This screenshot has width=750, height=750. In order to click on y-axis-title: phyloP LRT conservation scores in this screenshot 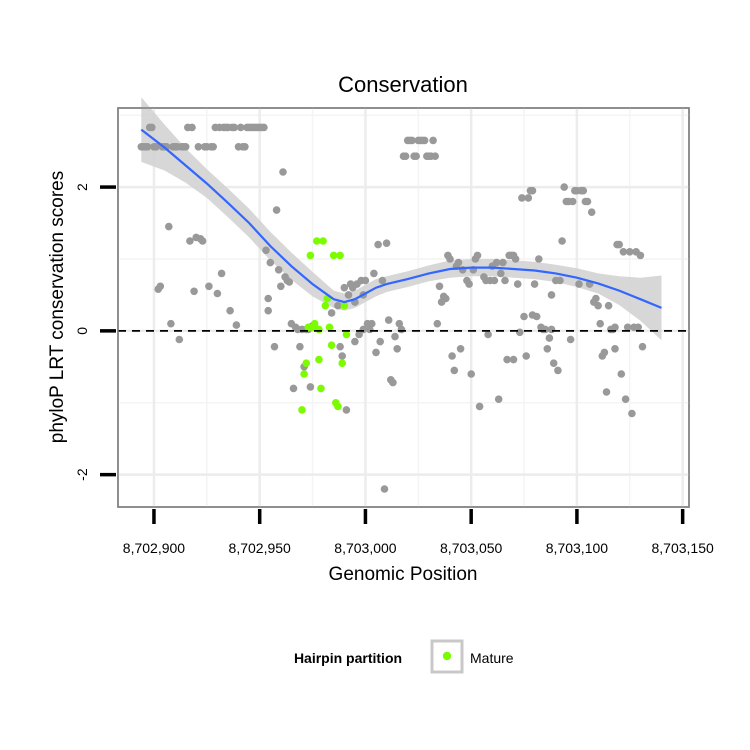, I will do `click(57, 307)`.